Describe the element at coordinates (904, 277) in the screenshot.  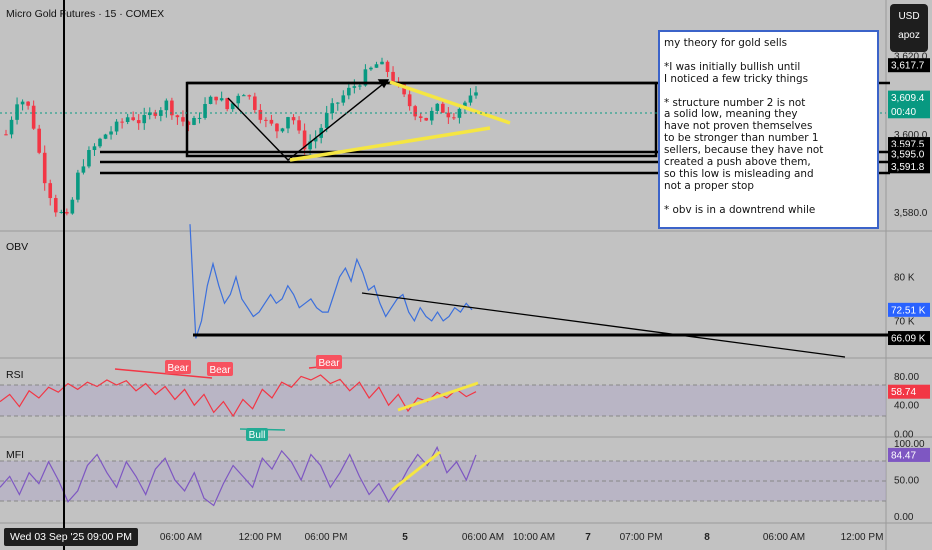
I see `axis-tick-label: 80 K` at that location.